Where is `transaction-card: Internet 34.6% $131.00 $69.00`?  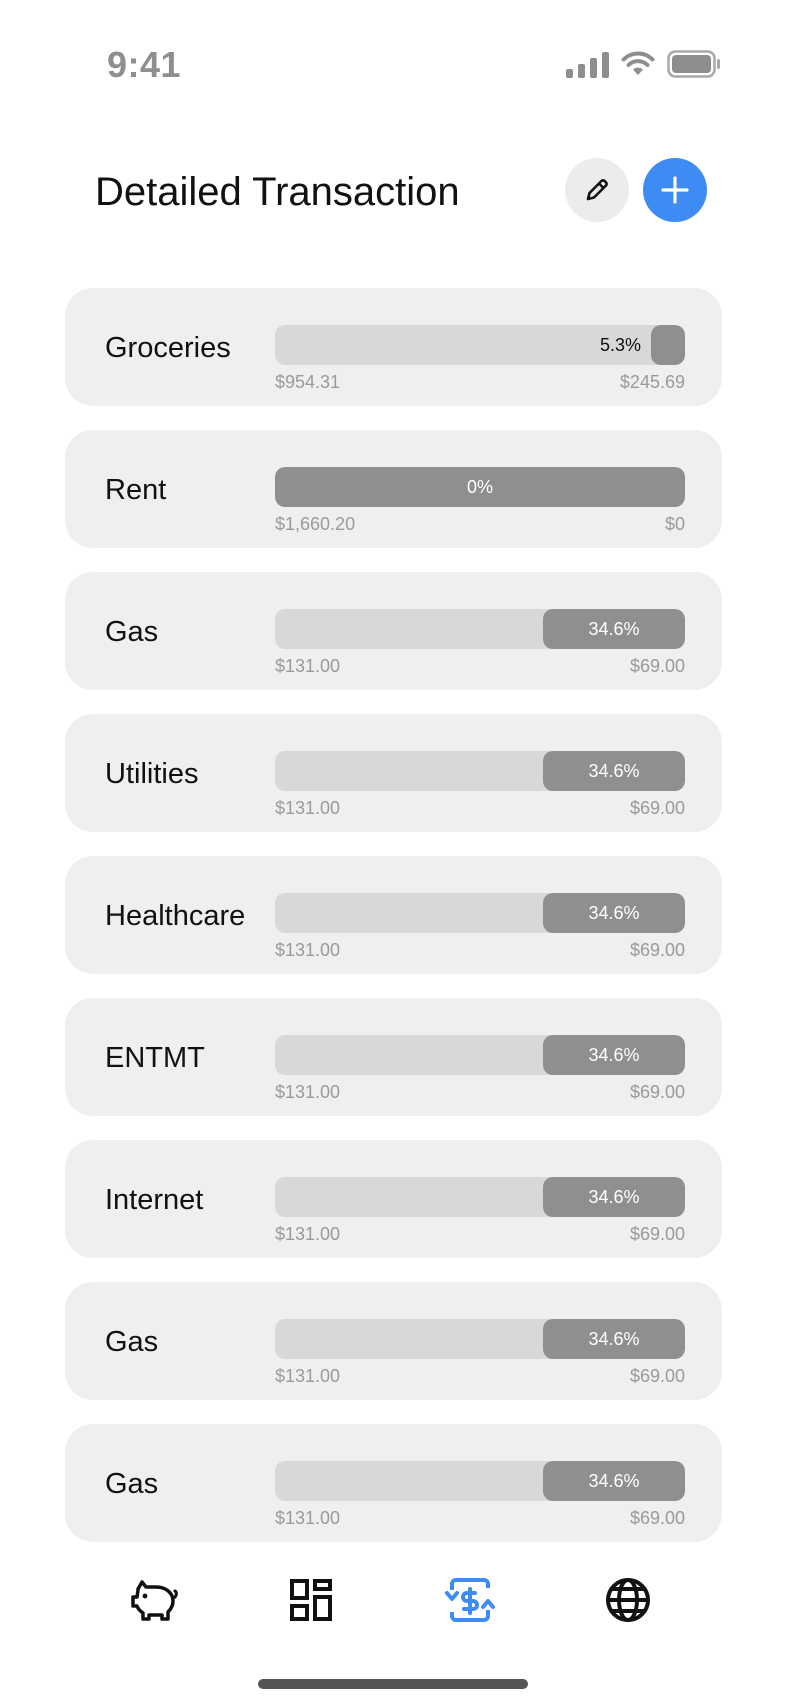
transaction-card: Internet 34.6% $131.00 $69.00 is located at coordinates (393, 1199).